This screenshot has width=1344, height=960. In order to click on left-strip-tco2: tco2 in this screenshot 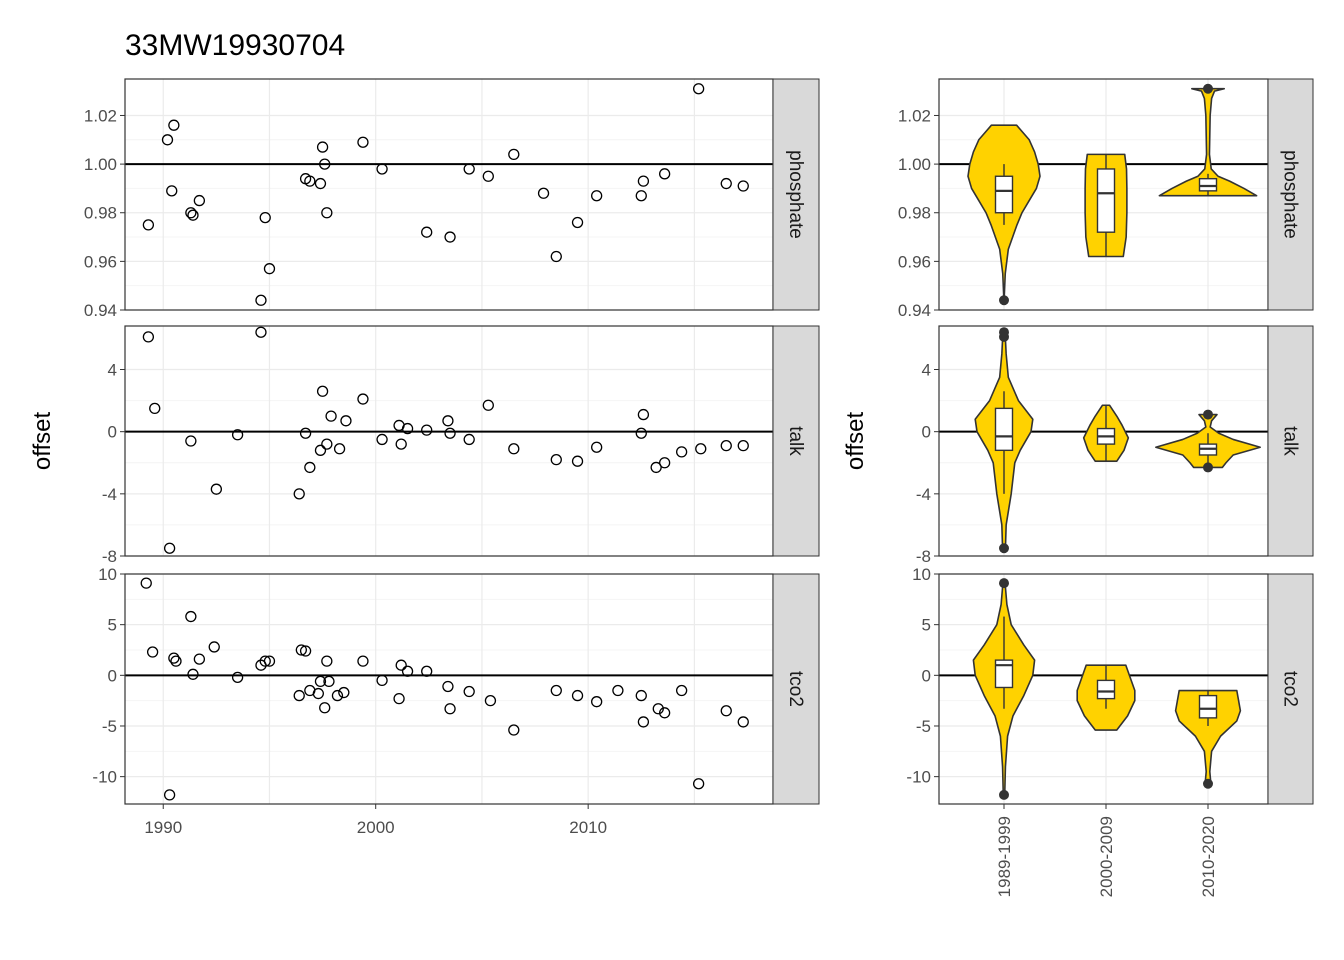, I will do `click(796, 689)`.